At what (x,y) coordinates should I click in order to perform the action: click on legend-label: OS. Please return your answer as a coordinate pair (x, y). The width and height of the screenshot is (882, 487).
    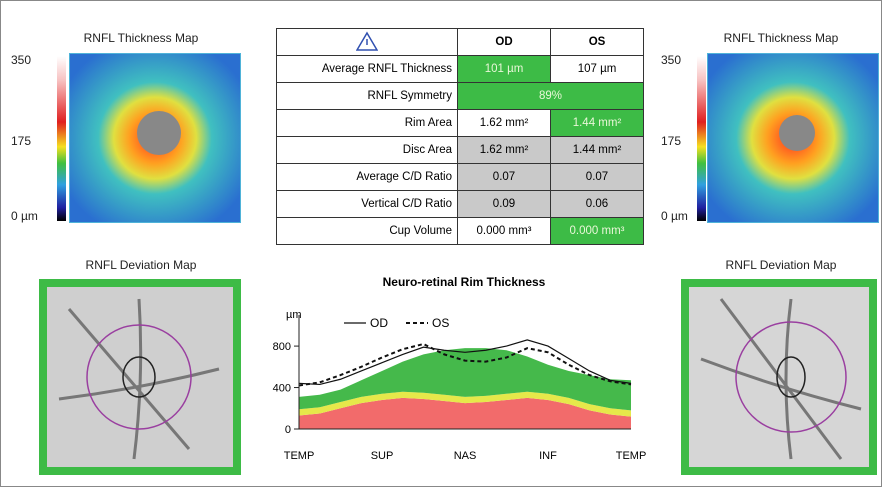
    Looking at the image, I should click on (440, 323).